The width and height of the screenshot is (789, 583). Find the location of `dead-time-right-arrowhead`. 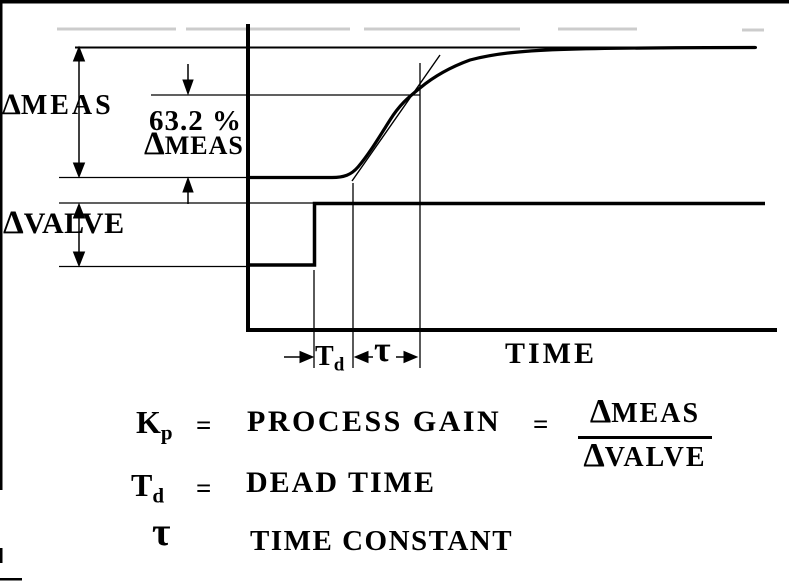

dead-time-right-arrowhead is located at coordinates (307, 357).